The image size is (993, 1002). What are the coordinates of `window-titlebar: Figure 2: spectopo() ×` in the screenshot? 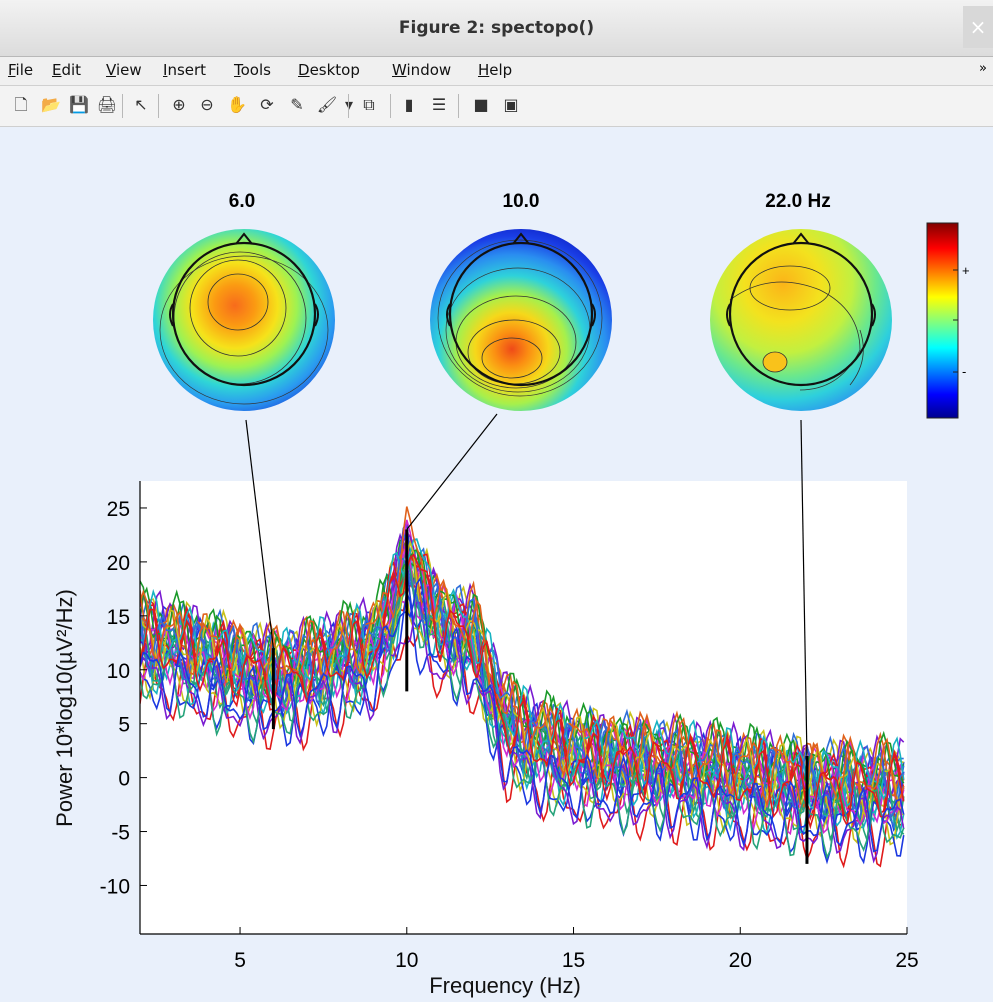 It's located at (496, 28).